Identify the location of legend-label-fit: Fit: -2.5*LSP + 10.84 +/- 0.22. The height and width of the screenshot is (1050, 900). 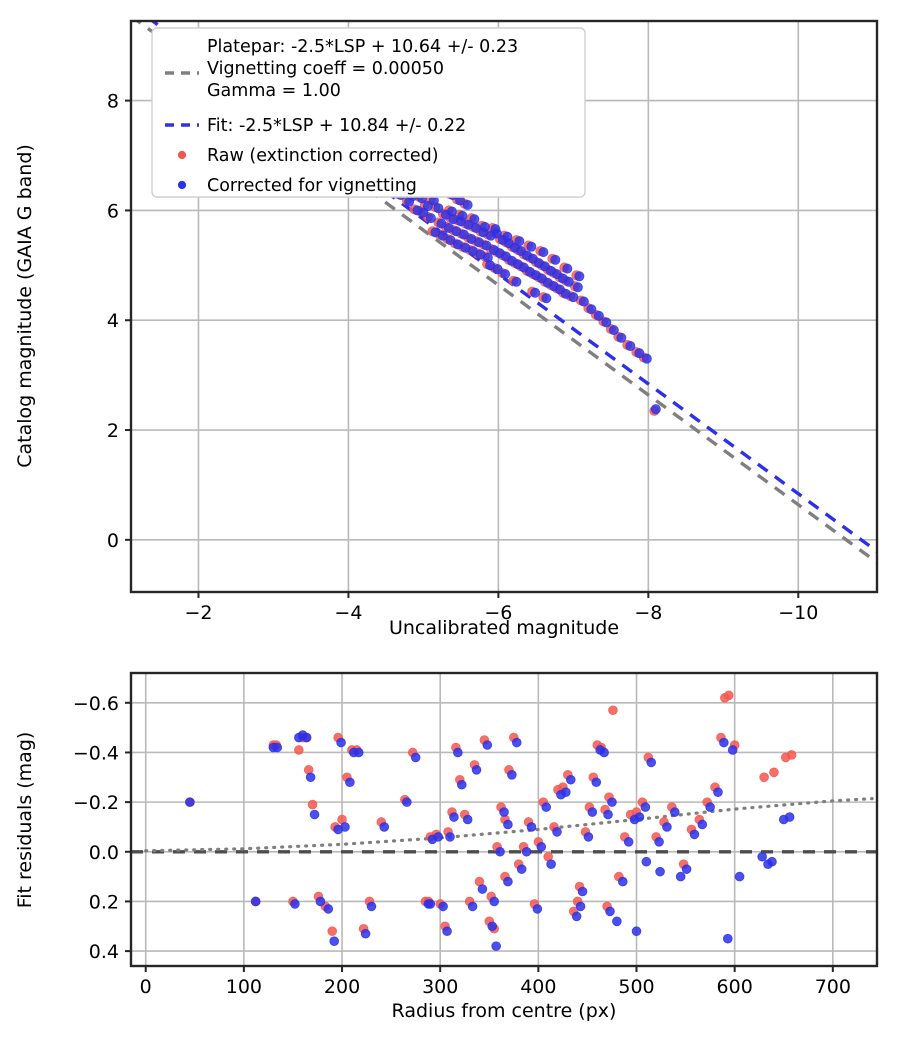
(336, 126).